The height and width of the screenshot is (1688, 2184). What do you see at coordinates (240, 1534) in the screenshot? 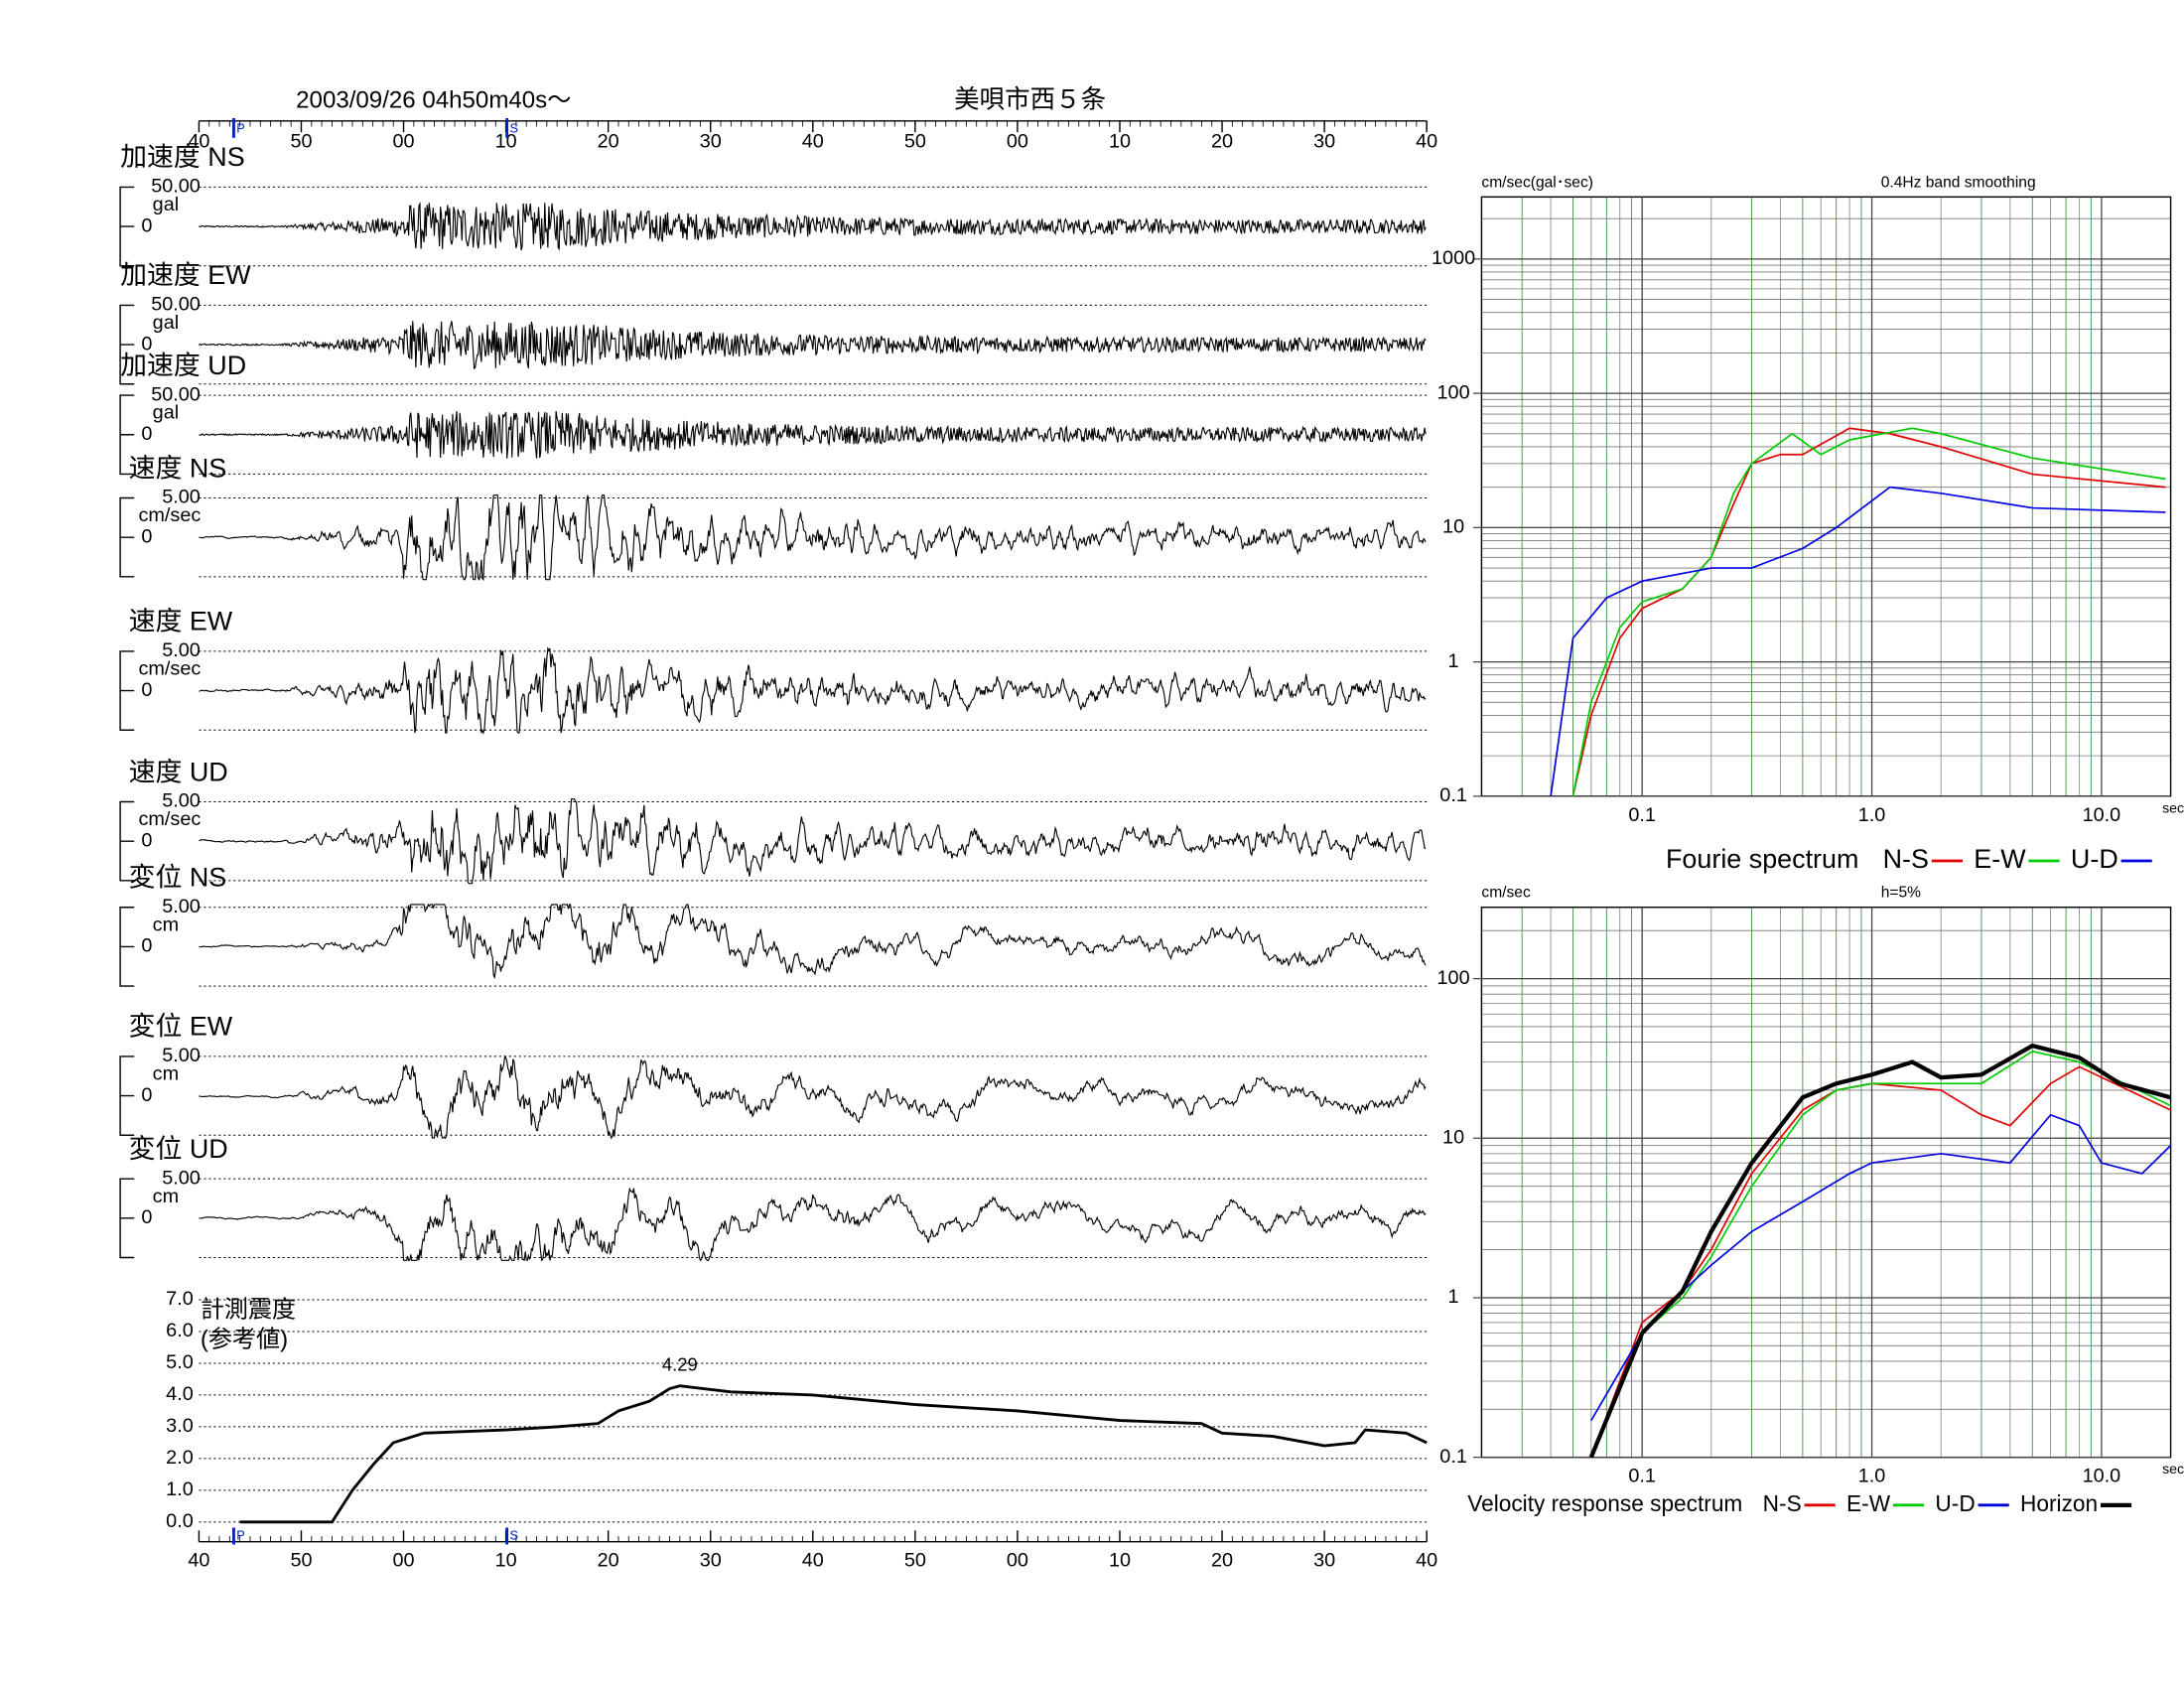
I see `phase-label: P` at bounding box center [240, 1534].